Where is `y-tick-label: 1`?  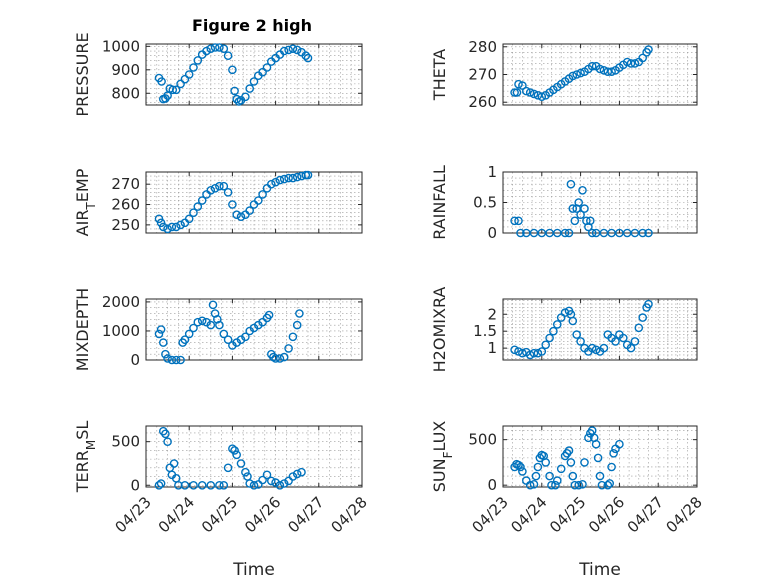 y-tick-label: 1 is located at coordinates (492, 172).